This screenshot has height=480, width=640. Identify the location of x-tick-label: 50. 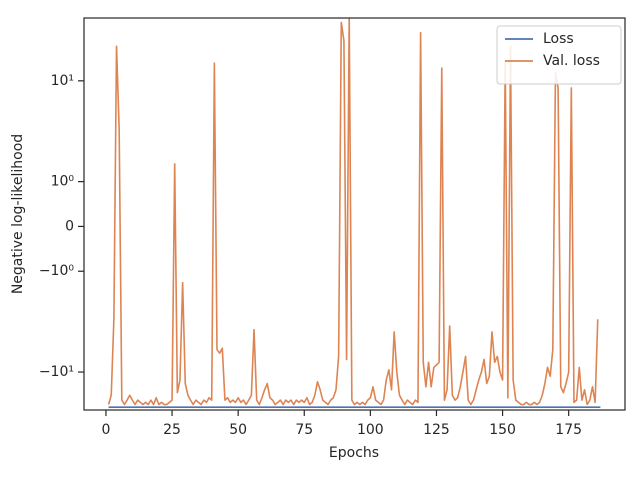
(238, 430).